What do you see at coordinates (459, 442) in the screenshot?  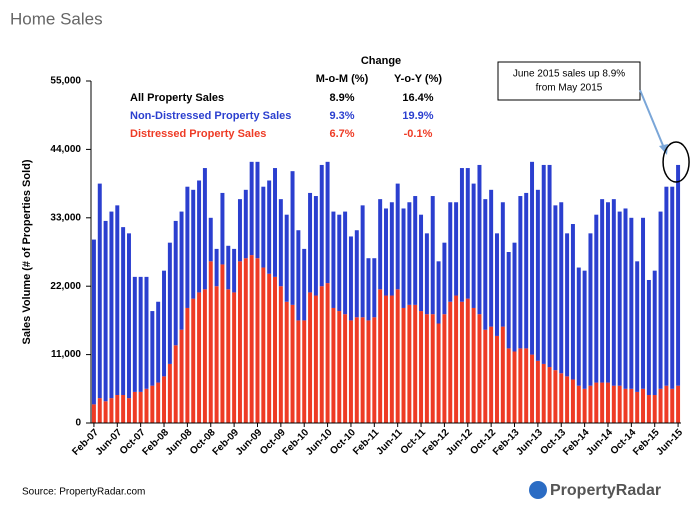 I see `x-tick-label: Jun-12` at bounding box center [459, 442].